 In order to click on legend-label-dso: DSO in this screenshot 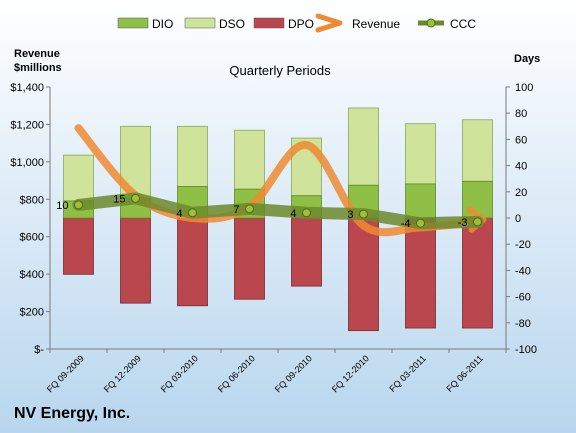, I will do `click(232, 24)`.